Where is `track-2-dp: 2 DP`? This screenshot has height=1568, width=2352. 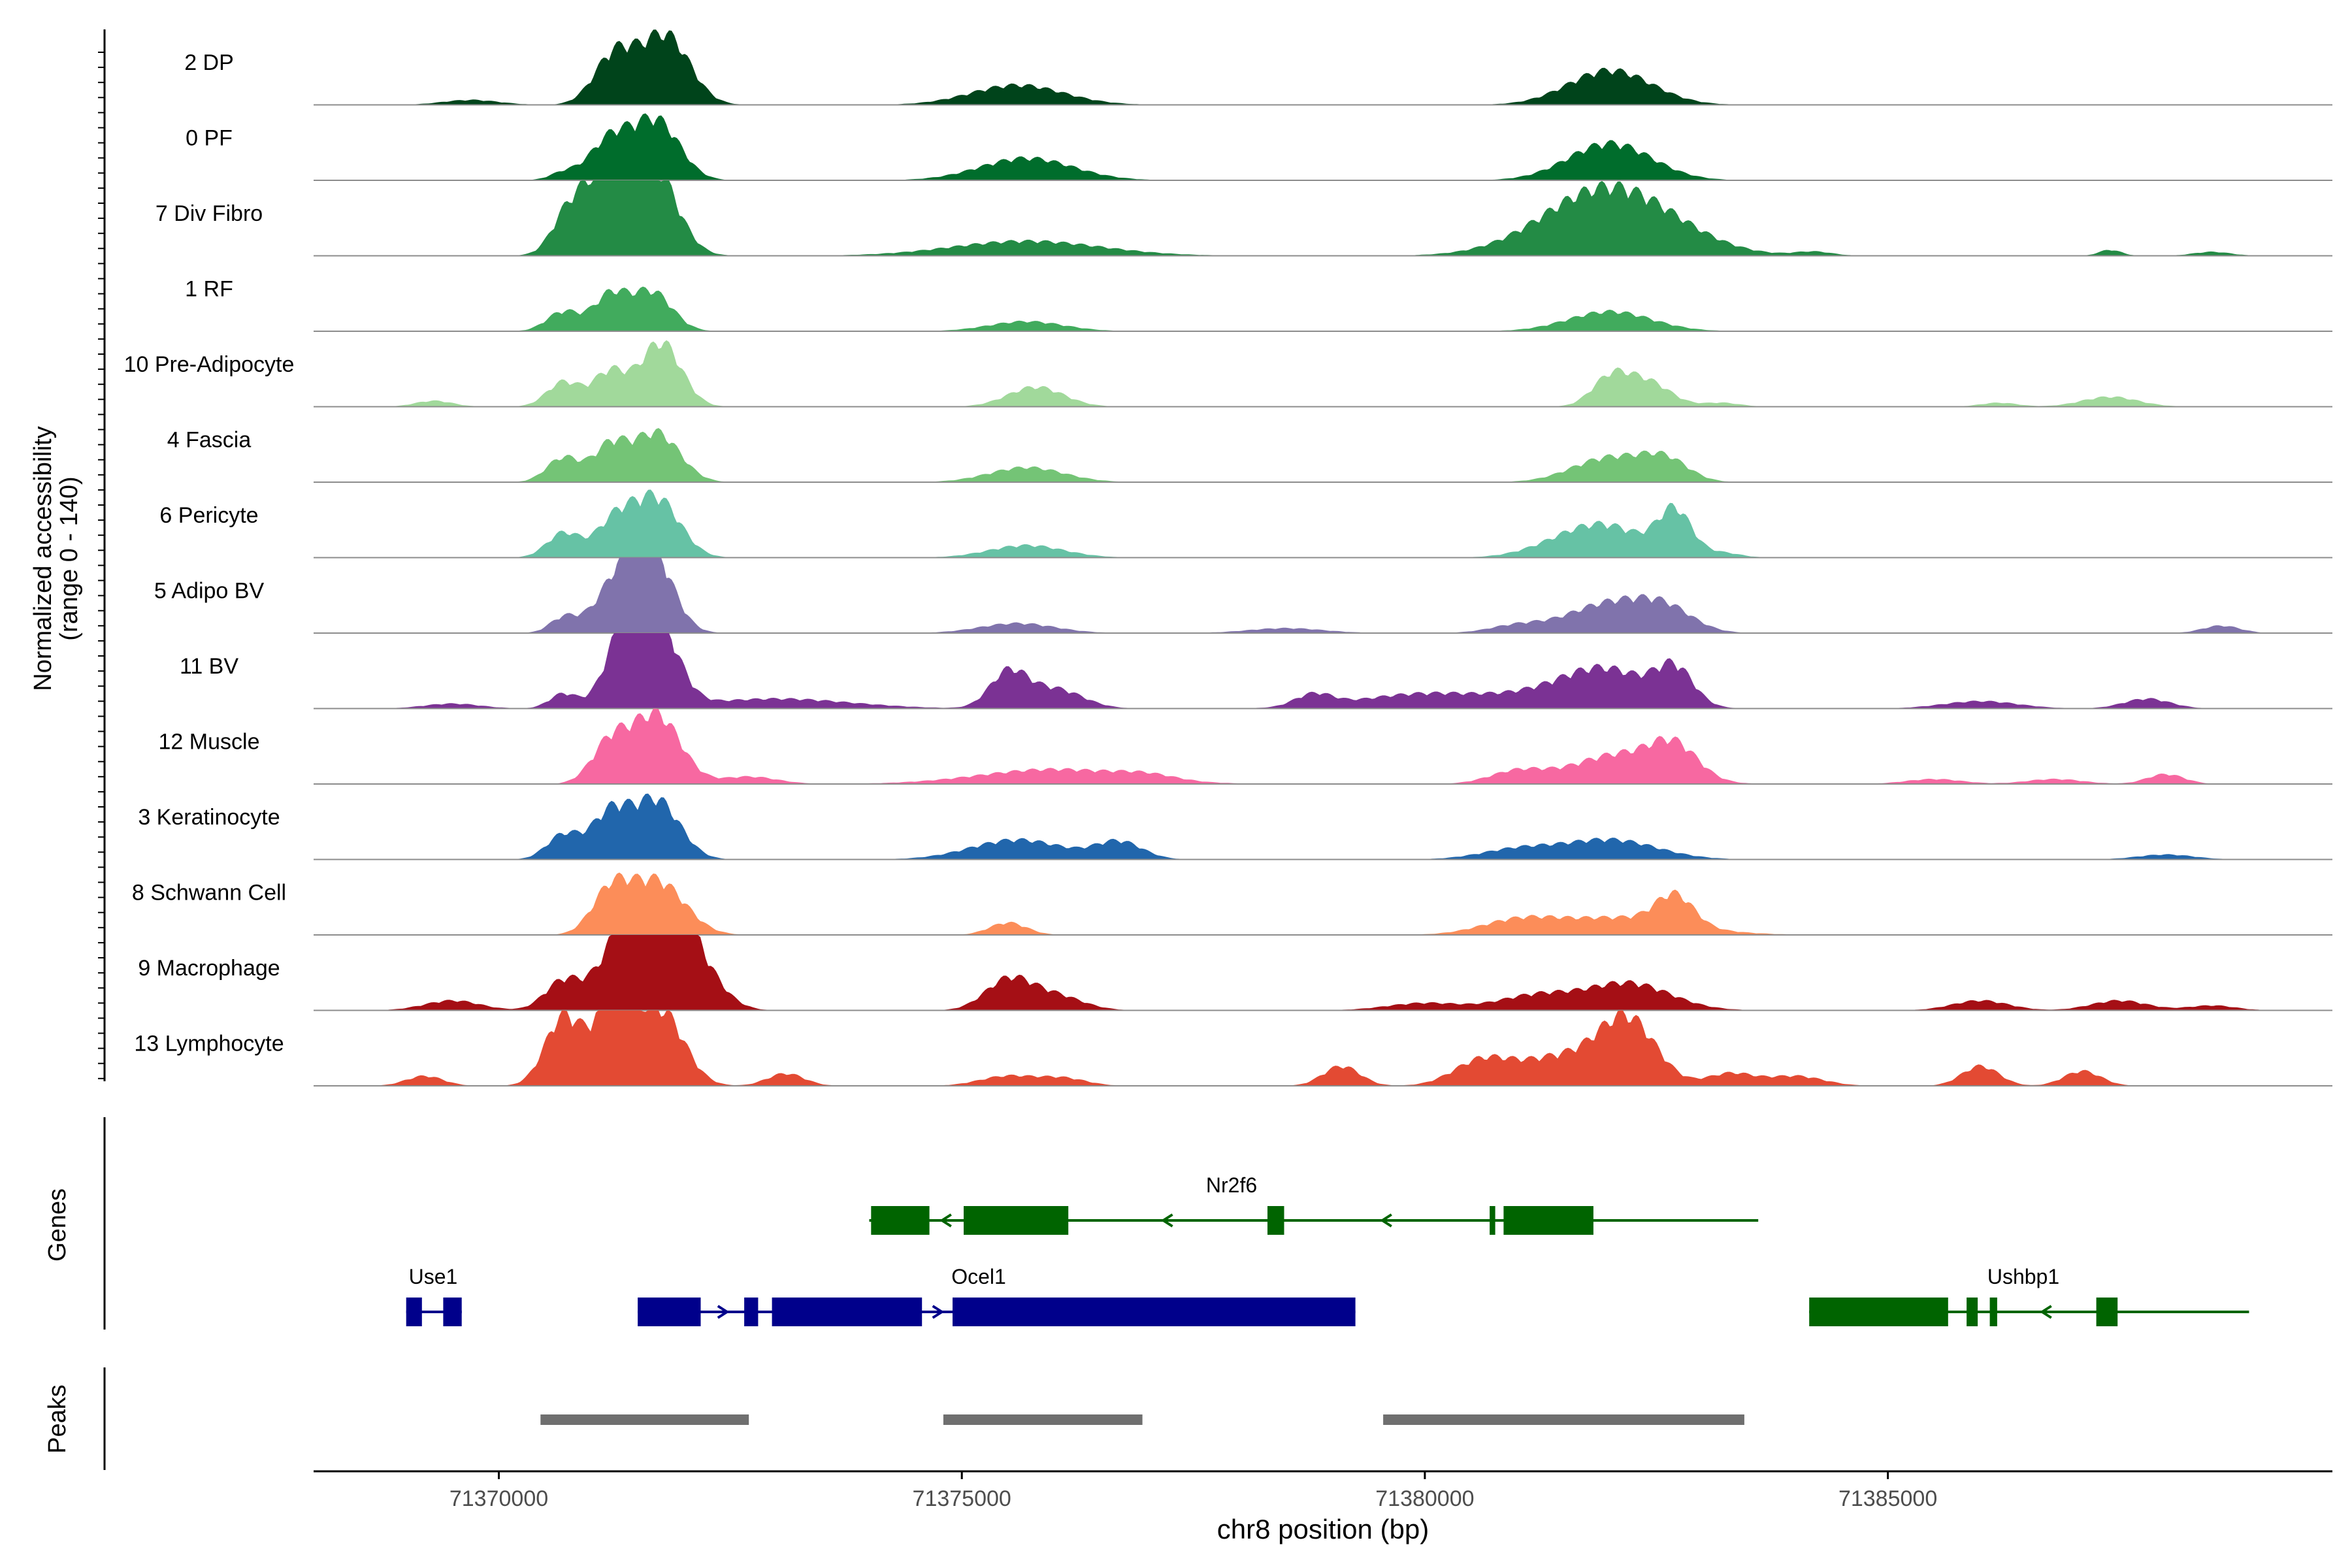 track-2-dp: 2 DP is located at coordinates (1258, 67).